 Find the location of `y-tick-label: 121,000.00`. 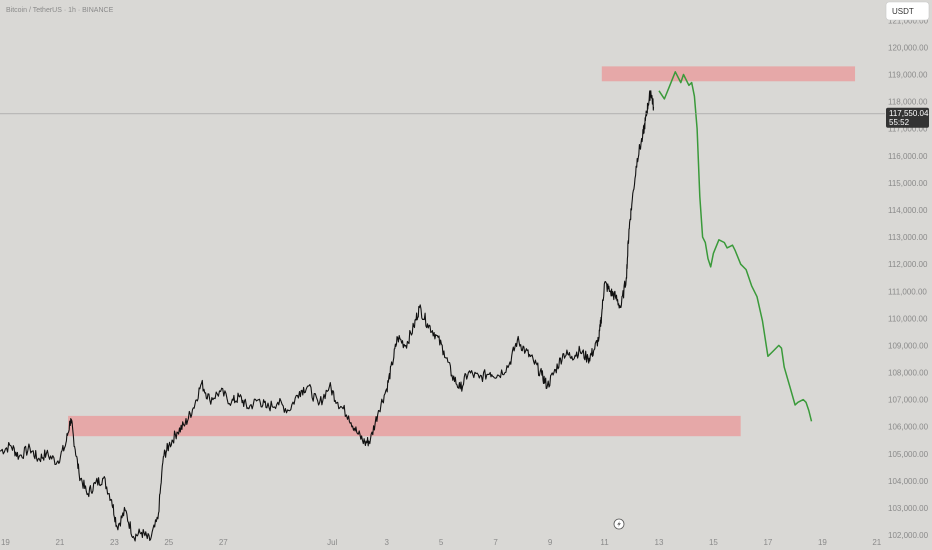

y-tick-label: 121,000.00 is located at coordinates (908, 20).